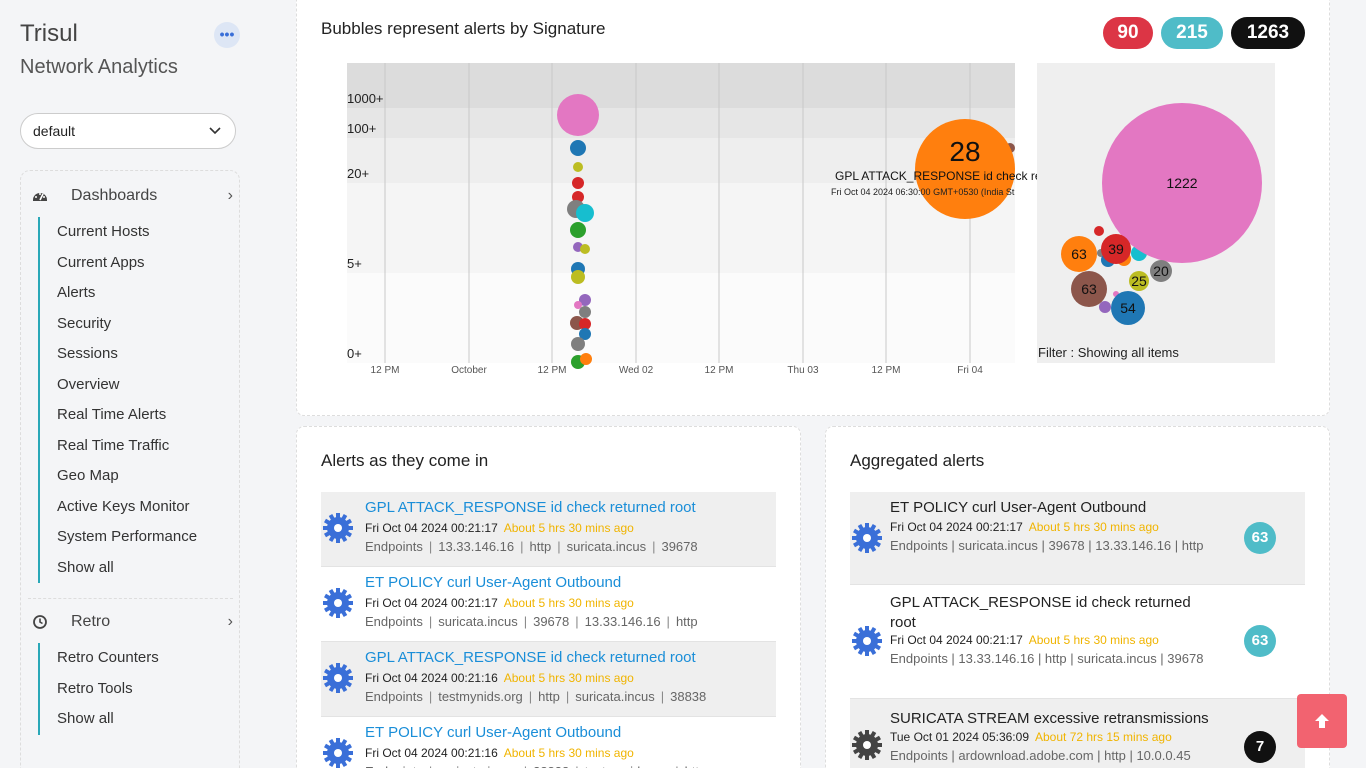 This screenshot has height=768, width=1366. I want to click on nav-geo-map: Geo Map, so click(88, 475).